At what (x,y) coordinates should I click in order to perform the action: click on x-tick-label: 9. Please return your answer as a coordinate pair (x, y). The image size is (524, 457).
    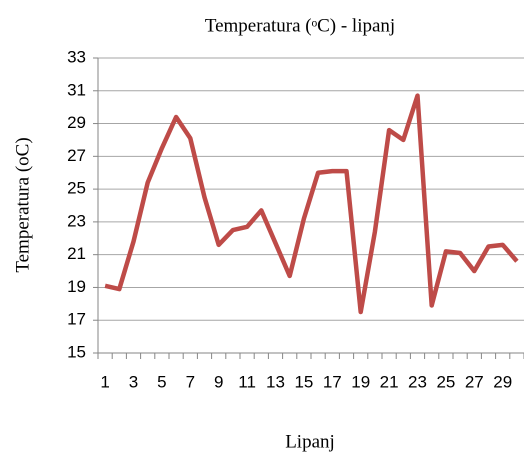
    Looking at the image, I should click on (218, 381).